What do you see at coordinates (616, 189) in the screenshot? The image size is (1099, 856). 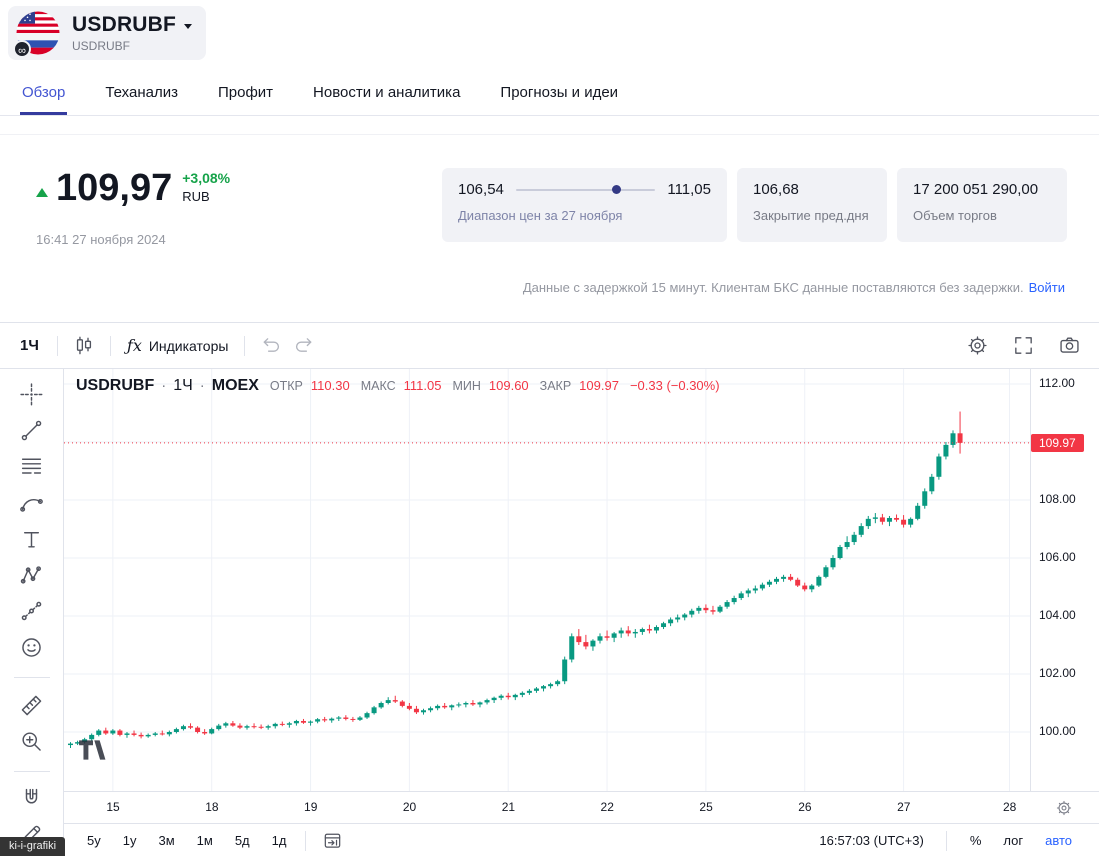 I see `range-dot` at bounding box center [616, 189].